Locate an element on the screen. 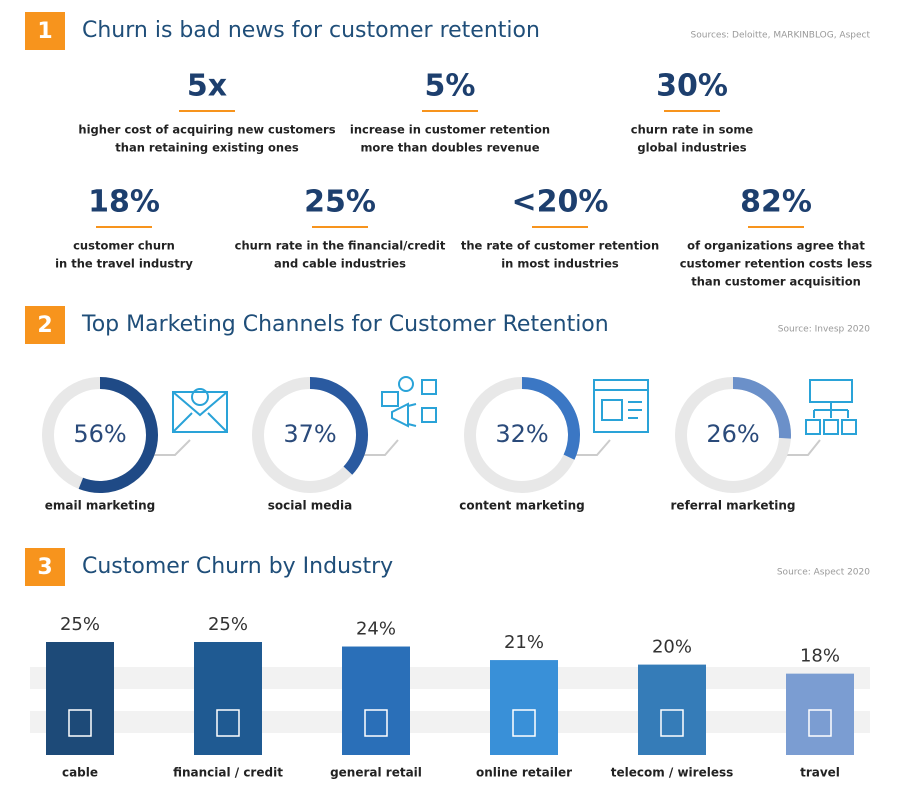  donut-label: 32% is located at coordinates (521, 434).